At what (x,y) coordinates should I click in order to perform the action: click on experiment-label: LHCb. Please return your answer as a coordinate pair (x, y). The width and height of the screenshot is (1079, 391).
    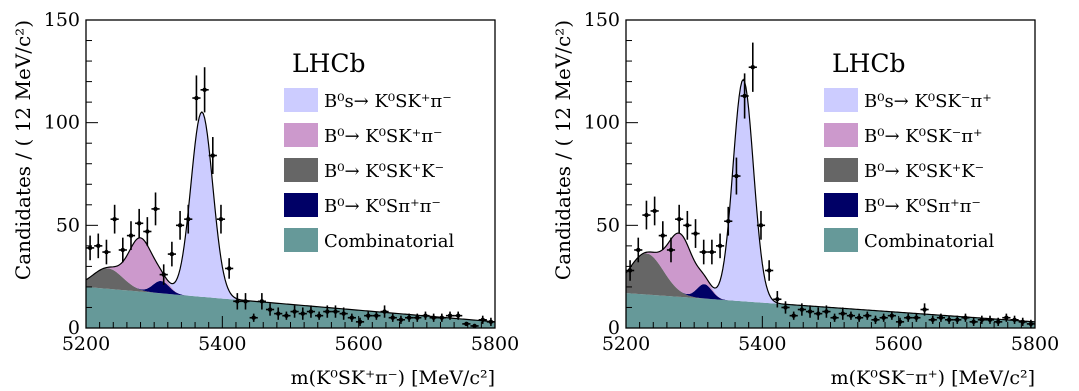
    Looking at the image, I should click on (869, 63).